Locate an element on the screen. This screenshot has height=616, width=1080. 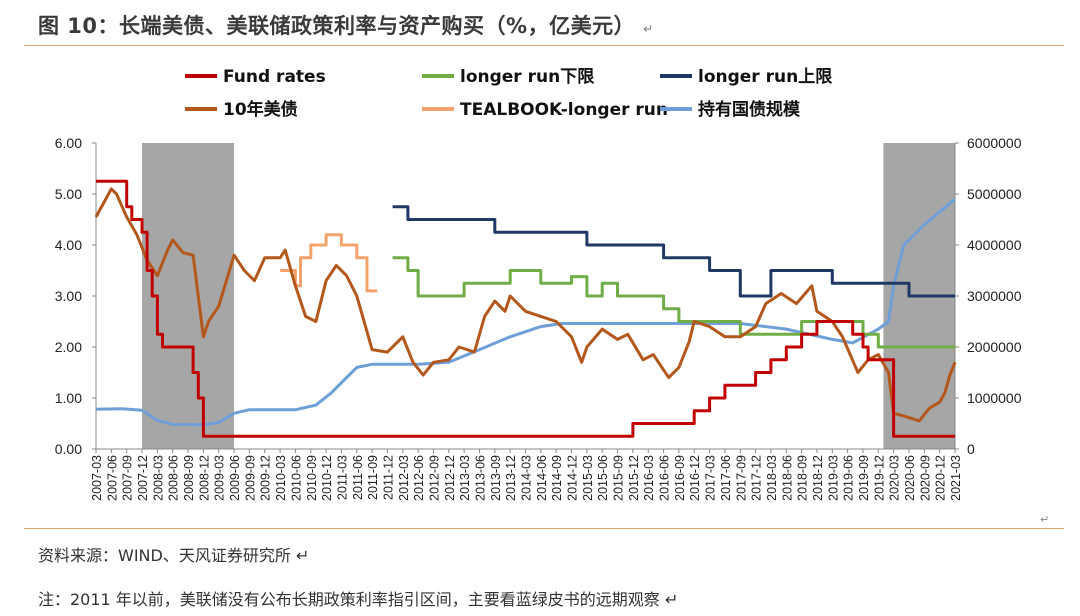
x-tick-label: 2016-06 is located at coordinates (665, 478).